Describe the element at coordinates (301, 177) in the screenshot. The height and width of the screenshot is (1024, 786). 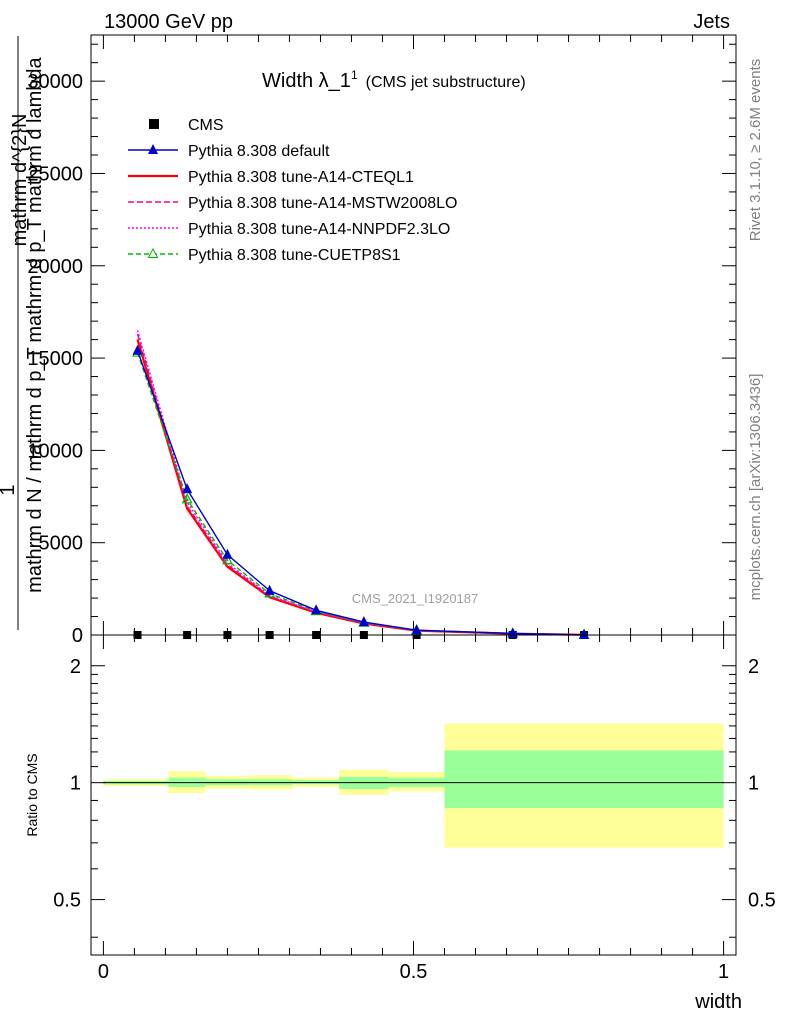
I see `legend-label: Pythia 8.308 tune-A14-CTEQL1` at that location.